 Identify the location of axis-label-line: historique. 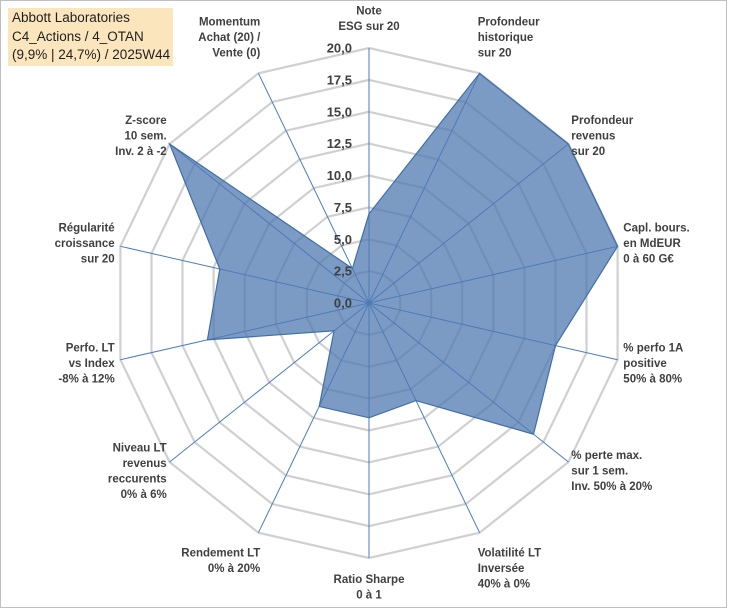
(506, 38).